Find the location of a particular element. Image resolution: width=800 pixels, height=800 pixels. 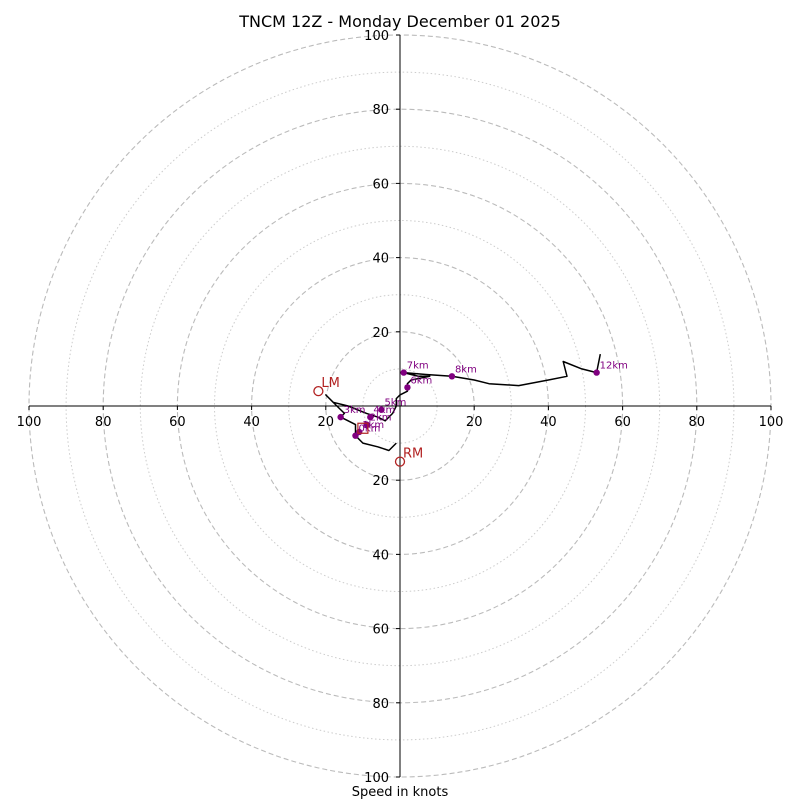

height-marker-12km is located at coordinates (596, 372).